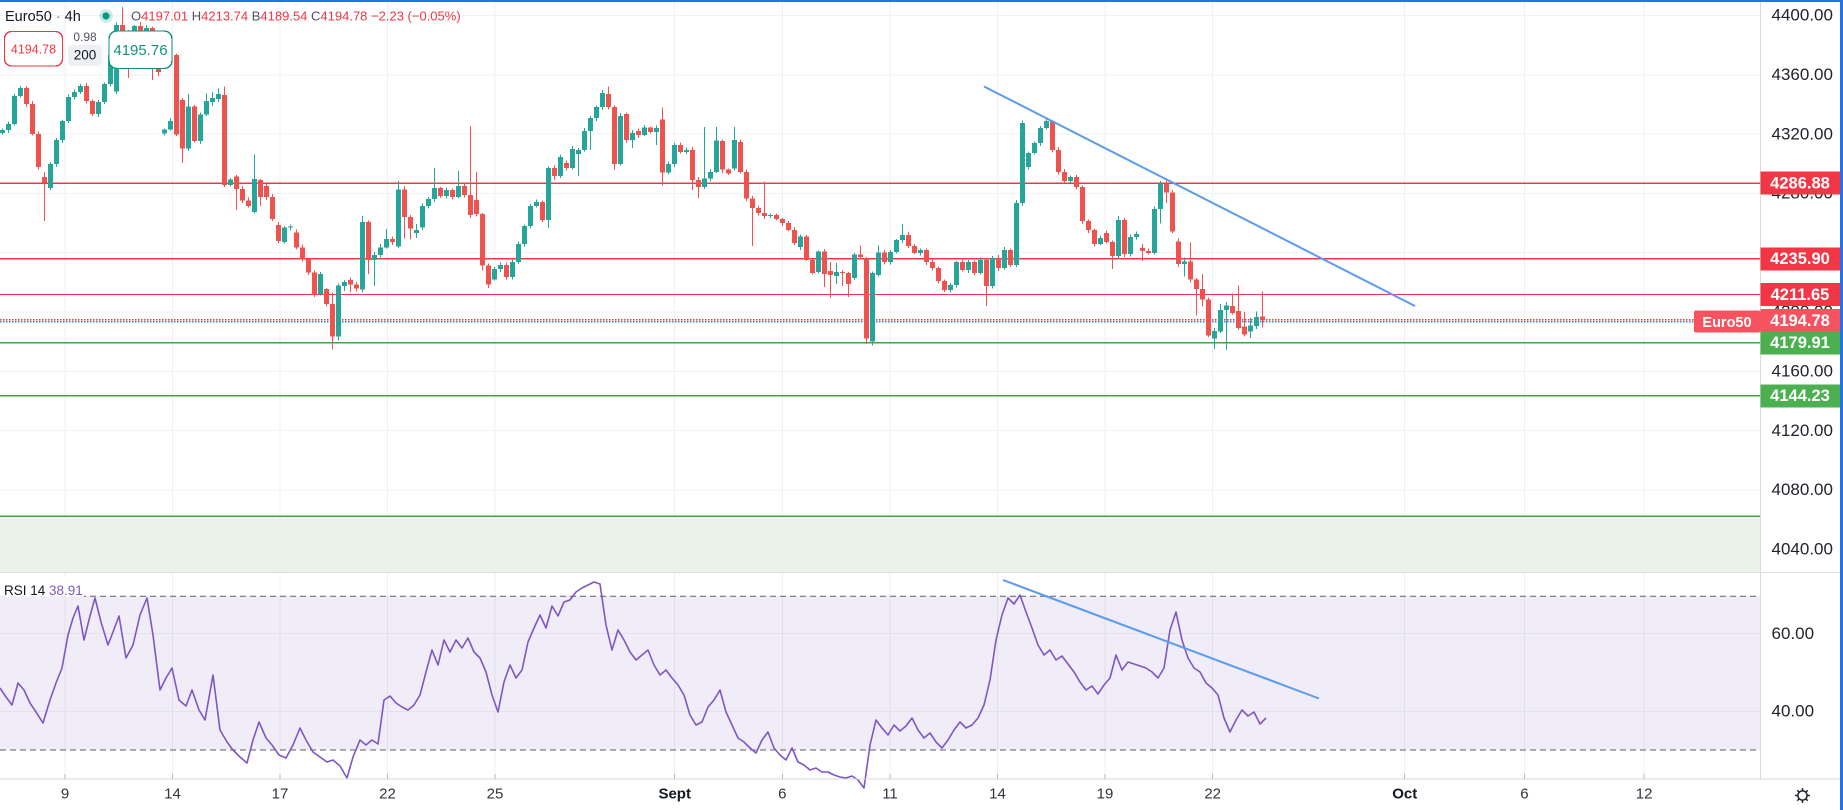 The width and height of the screenshot is (1843, 810). Describe the element at coordinates (43, 590) in the screenshot. I see `svg-text: RSI 14 38.91` at that location.